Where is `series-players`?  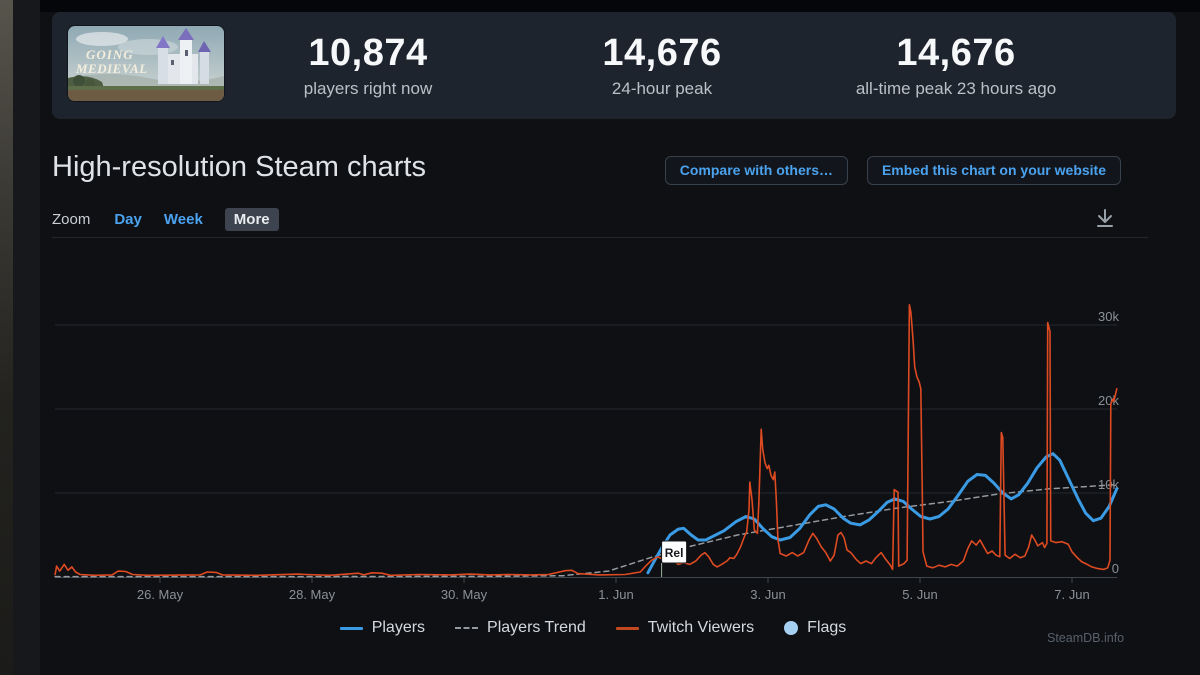 series-players is located at coordinates (882, 513).